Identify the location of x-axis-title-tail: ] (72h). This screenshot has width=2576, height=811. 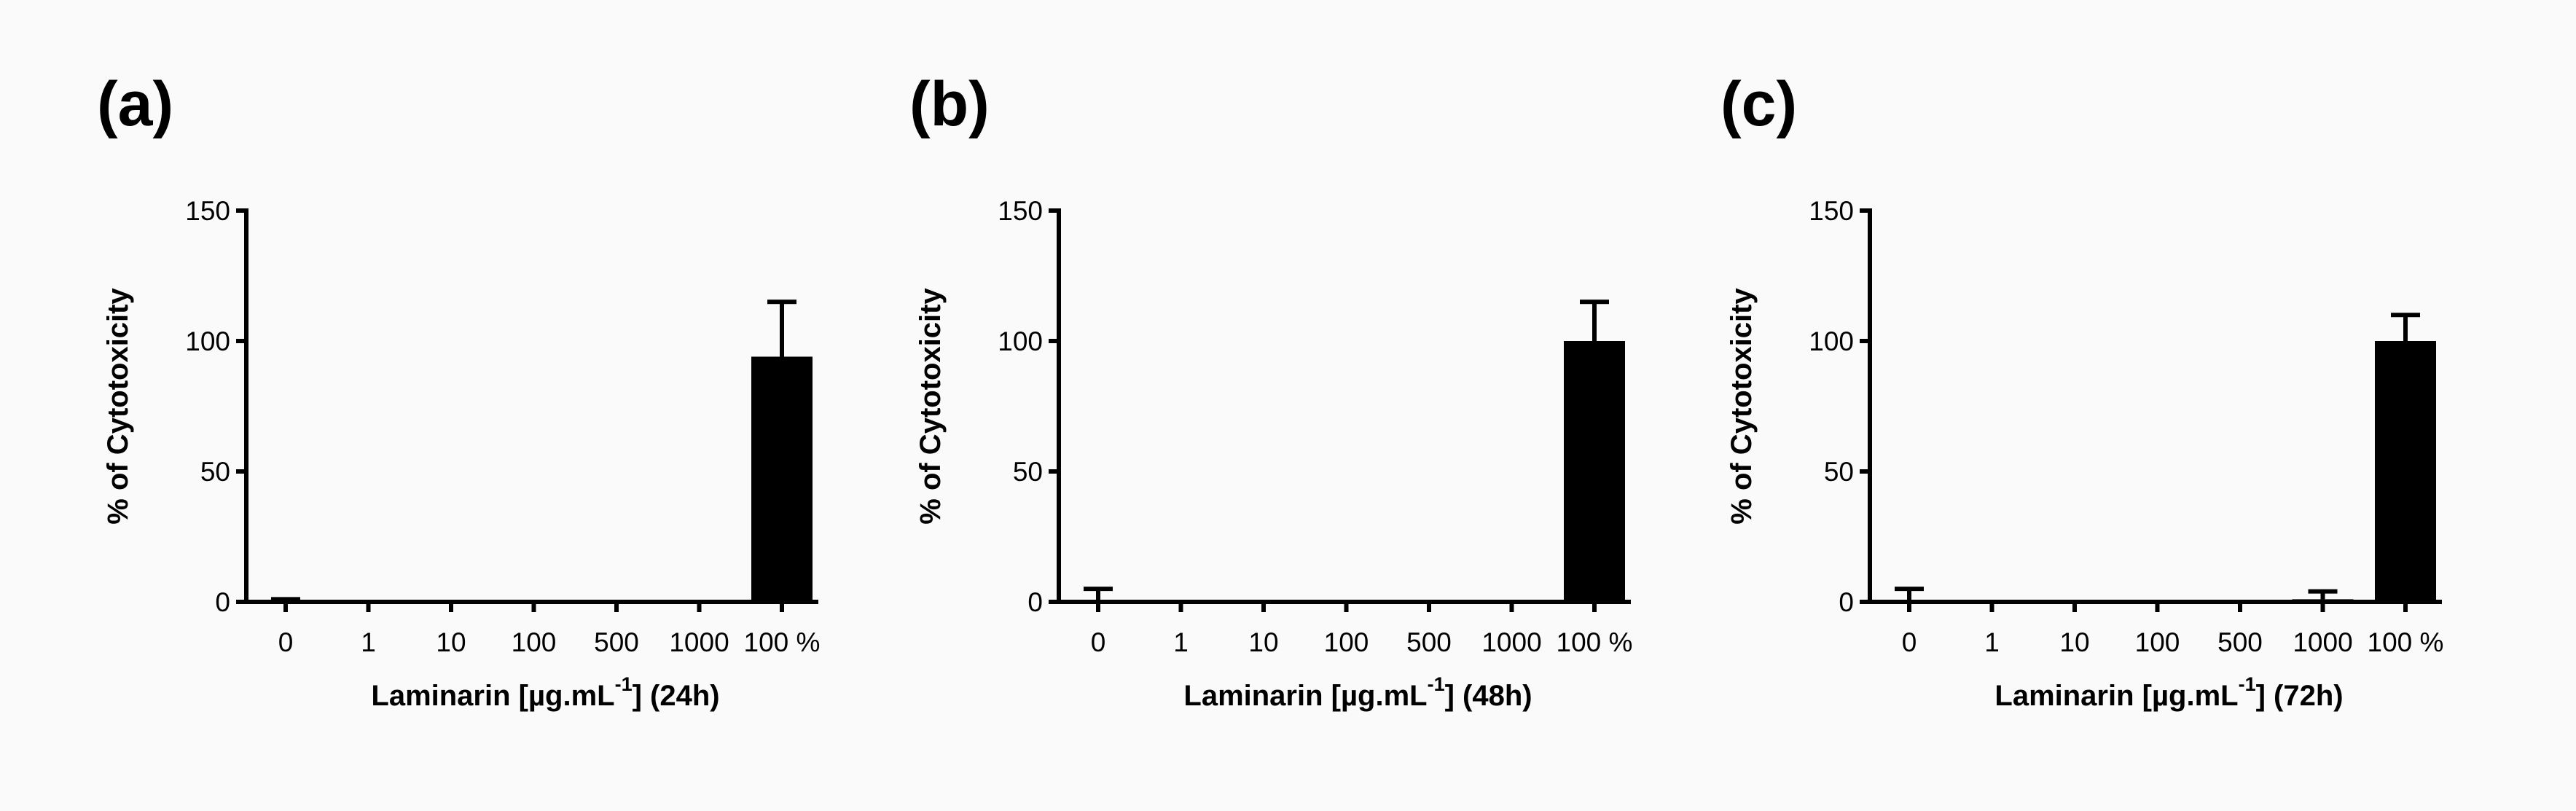
(2300, 696).